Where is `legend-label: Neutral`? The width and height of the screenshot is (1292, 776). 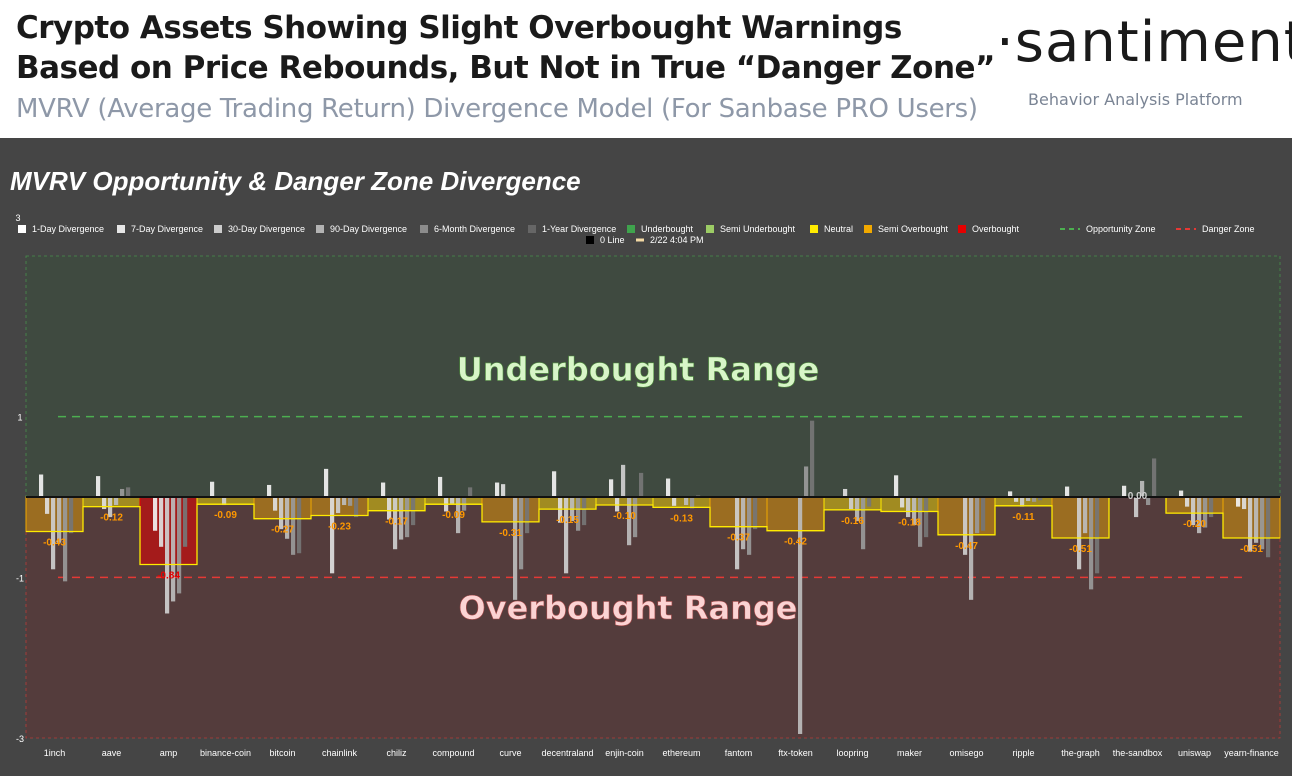 legend-label: Neutral is located at coordinates (838, 229).